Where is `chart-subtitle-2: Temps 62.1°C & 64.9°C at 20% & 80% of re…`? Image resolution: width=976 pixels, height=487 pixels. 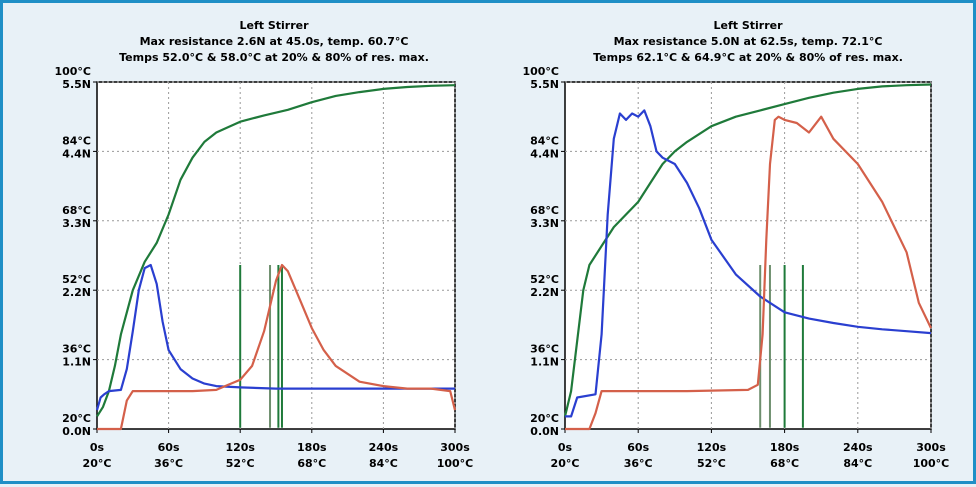
chart-subtitle-2: Temps 62.1°C & 64.9°C at 20% & 80% of re… is located at coordinates (748, 57).